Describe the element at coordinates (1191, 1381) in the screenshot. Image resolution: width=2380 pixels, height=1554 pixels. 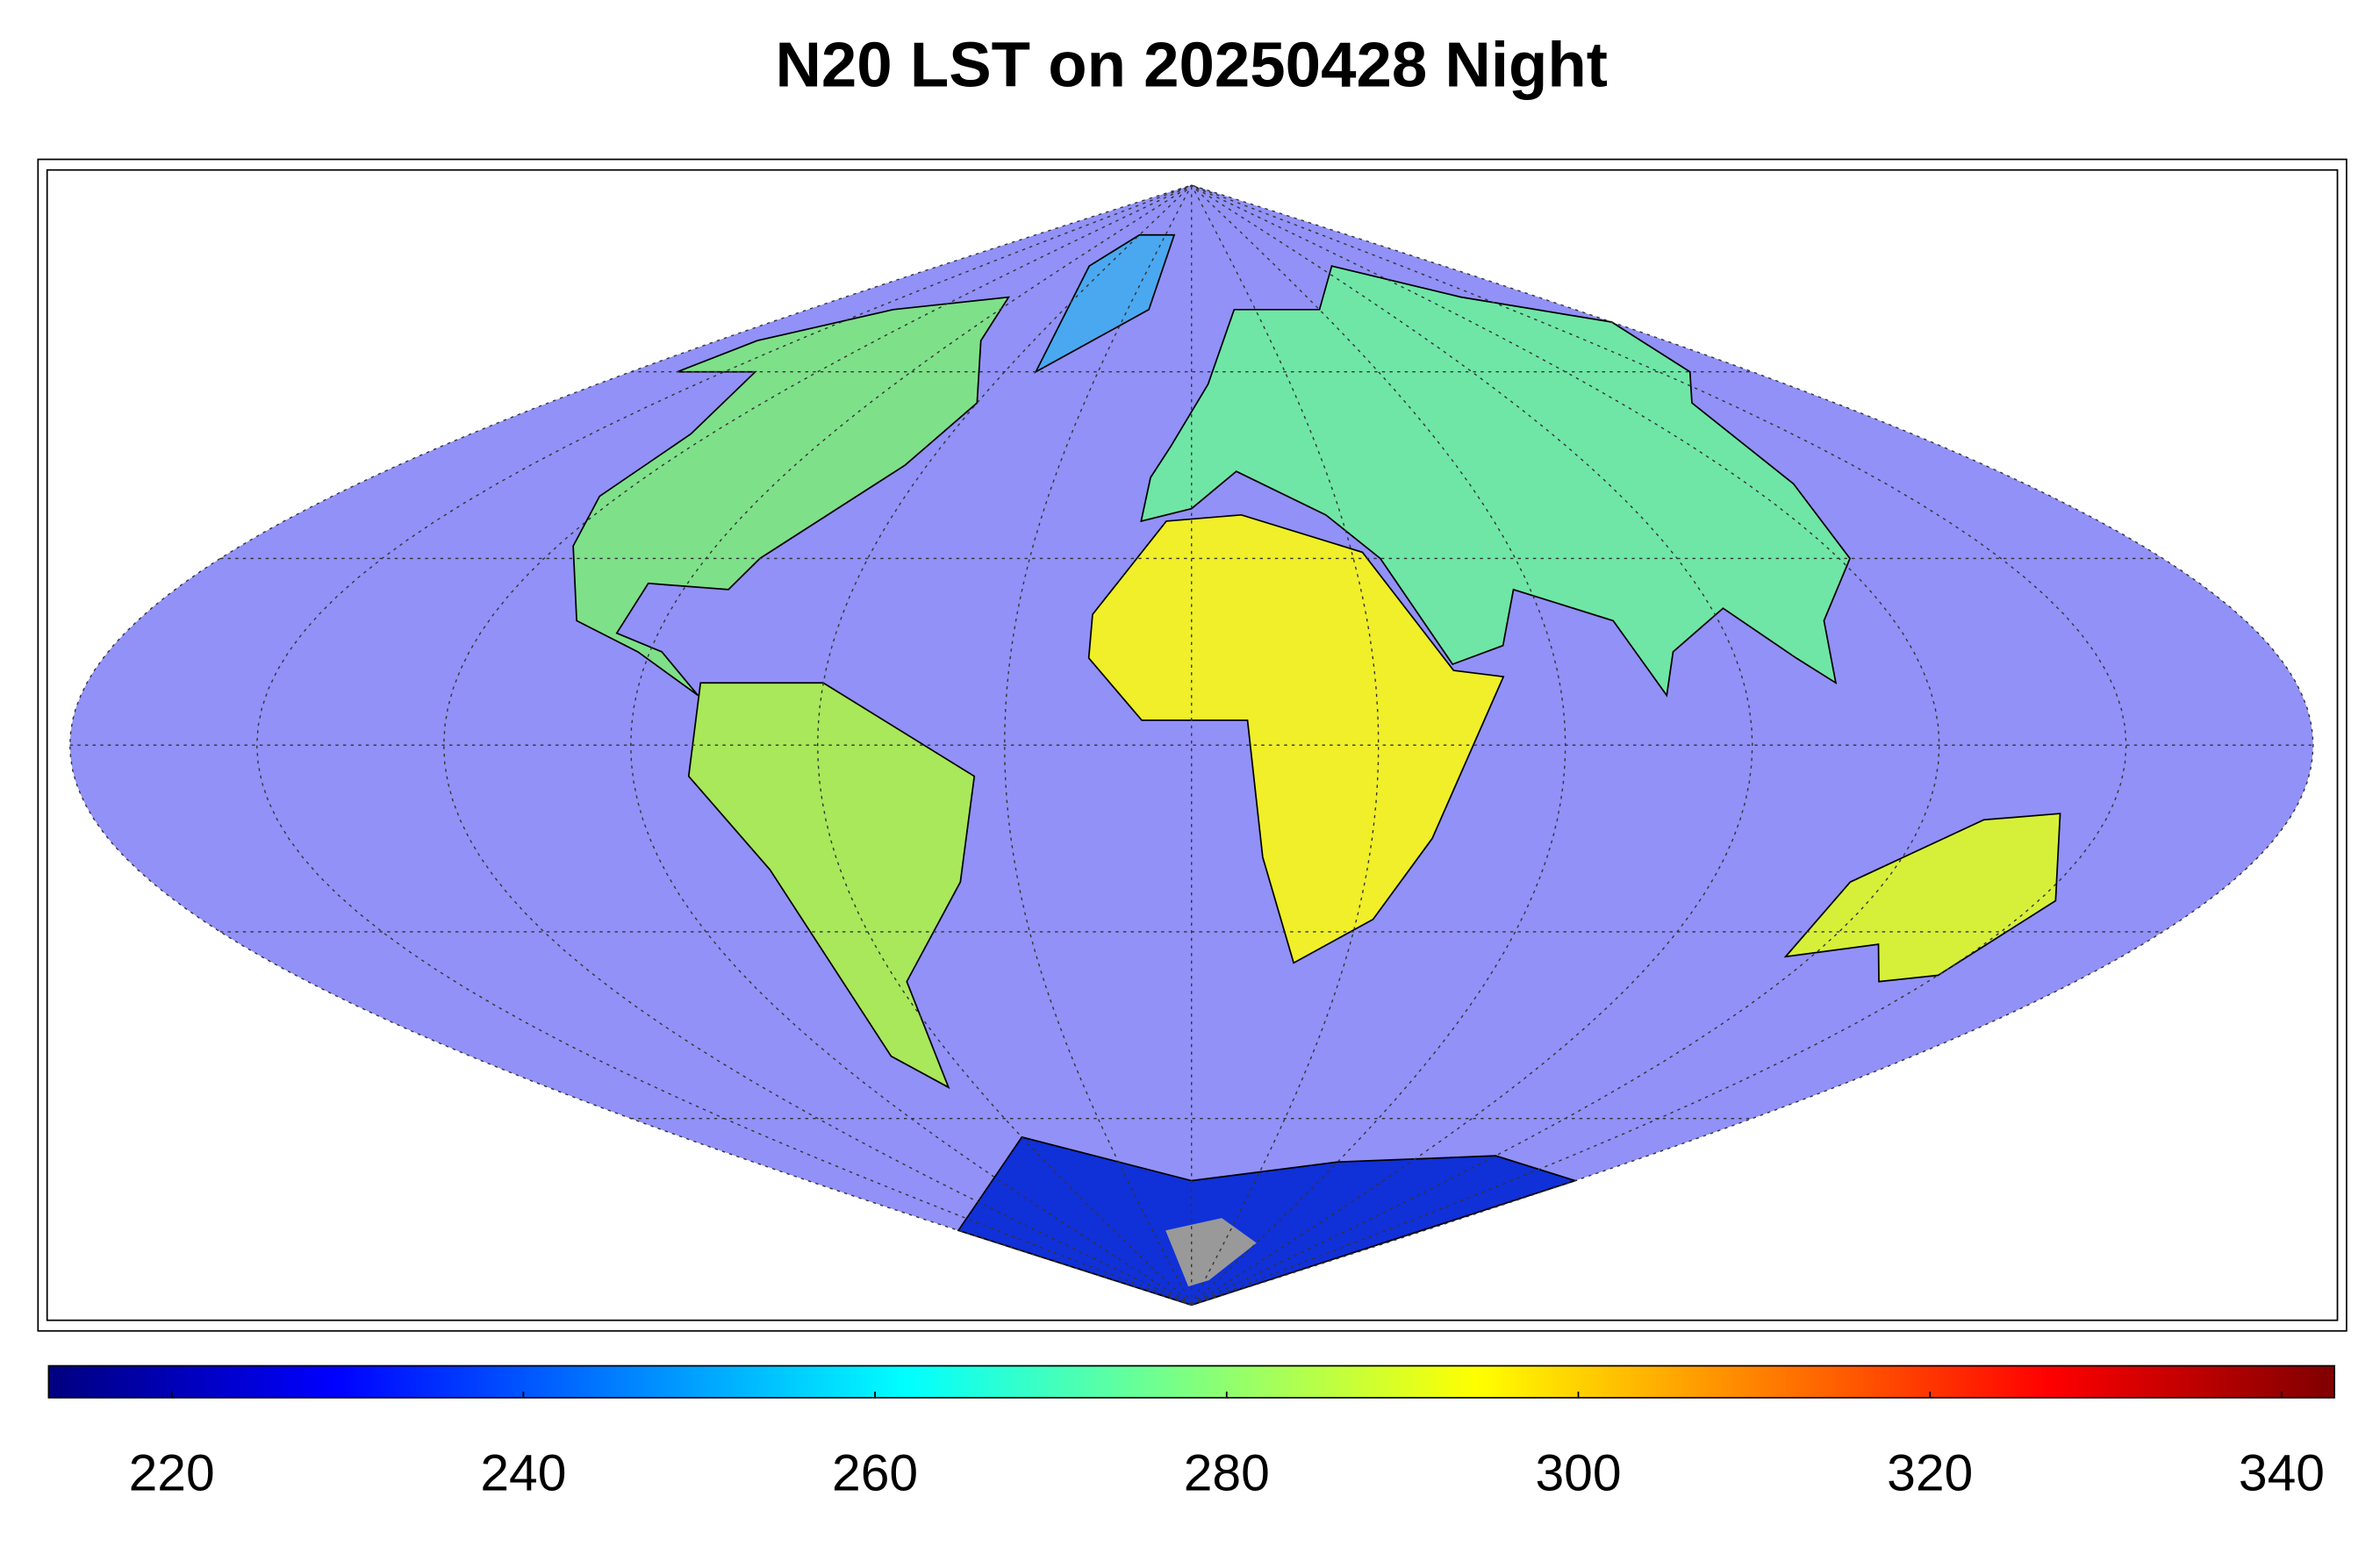
I see `colorbar-gradient` at that location.